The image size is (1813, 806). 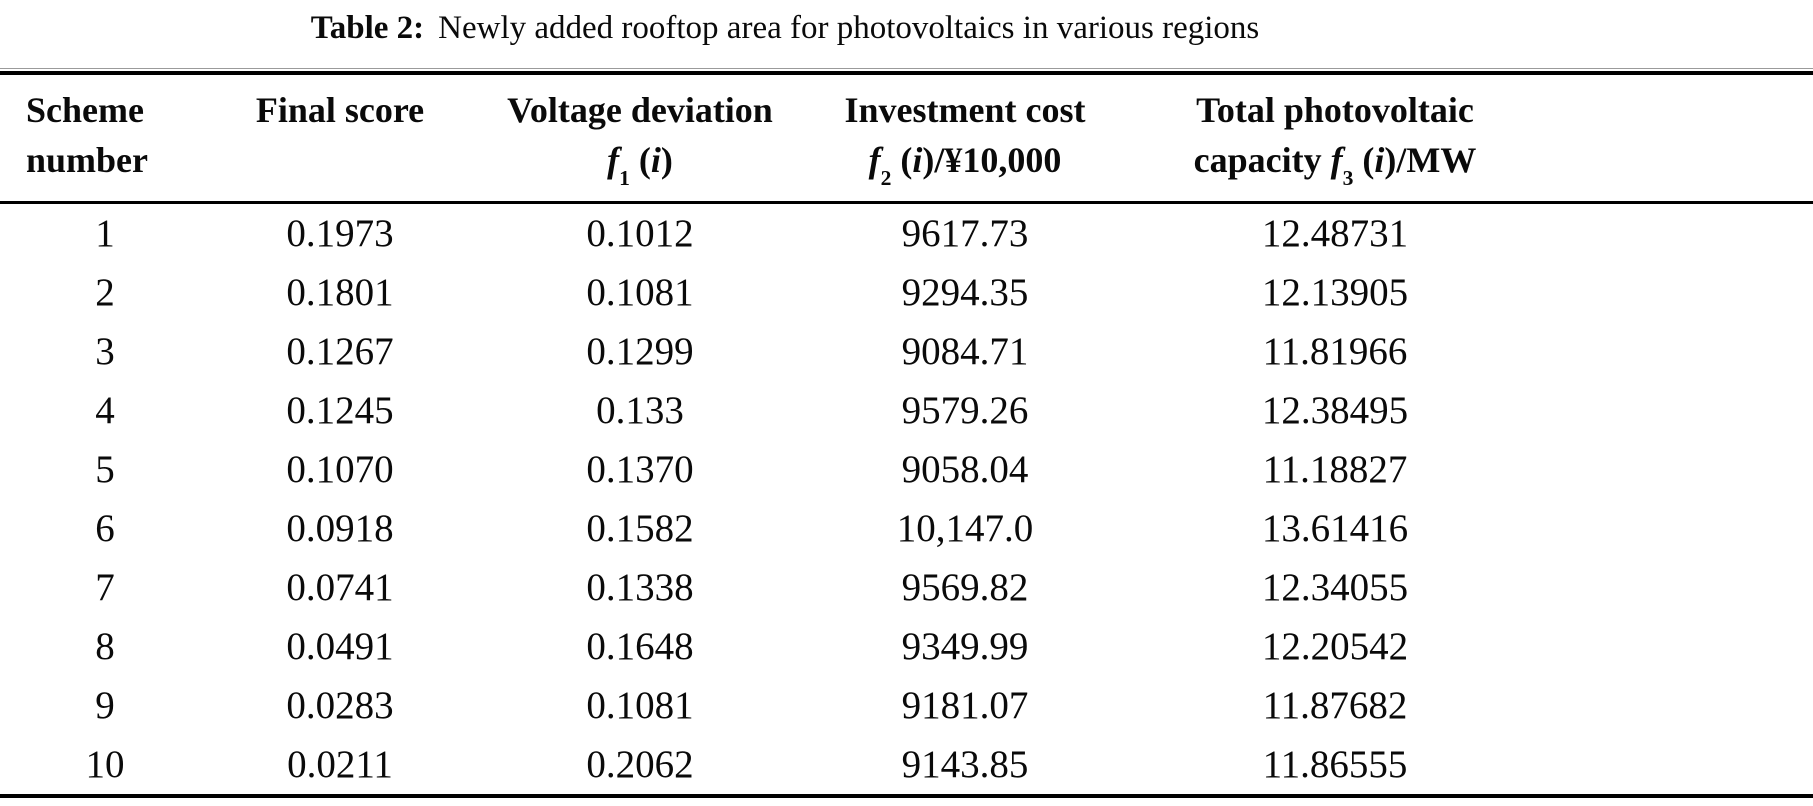 I want to click on header-line2: f1 (i), so click(x=640, y=162).